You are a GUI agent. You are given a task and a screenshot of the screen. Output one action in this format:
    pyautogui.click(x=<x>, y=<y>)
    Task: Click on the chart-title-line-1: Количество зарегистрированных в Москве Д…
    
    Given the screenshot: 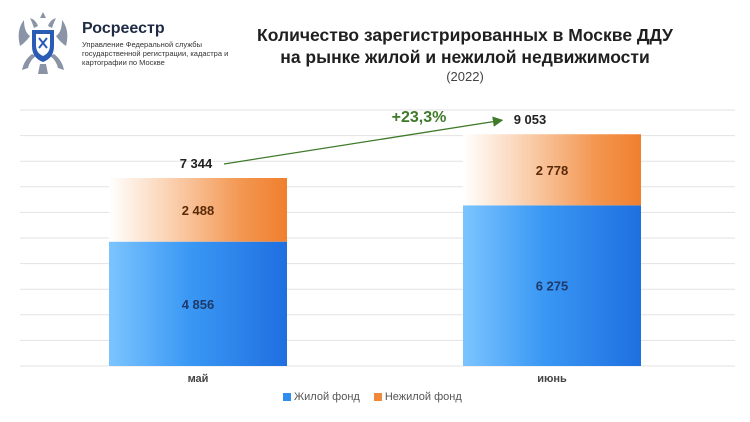 What is the action you would take?
    pyautogui.click(x=465, y=35)
    